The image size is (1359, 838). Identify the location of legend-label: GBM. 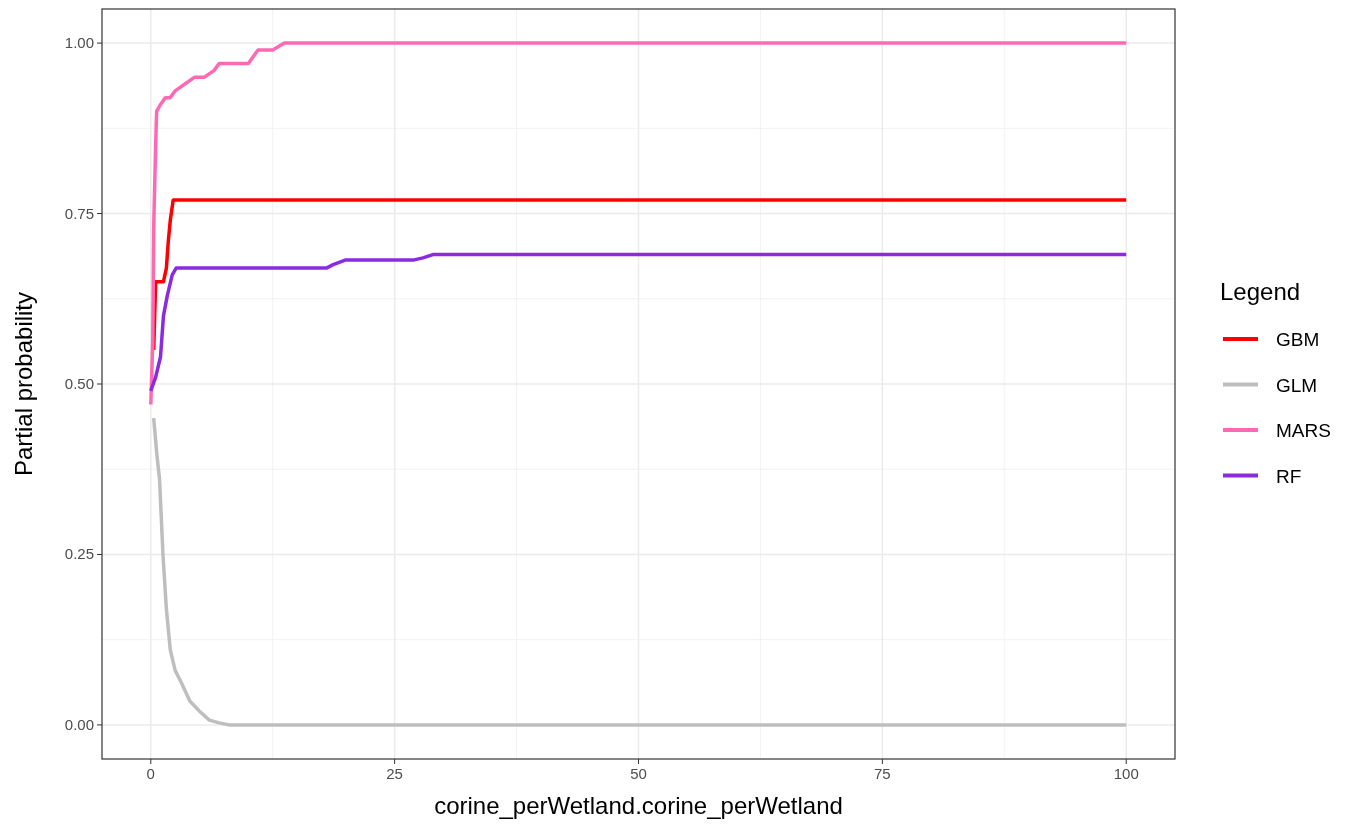
(1298, 339).